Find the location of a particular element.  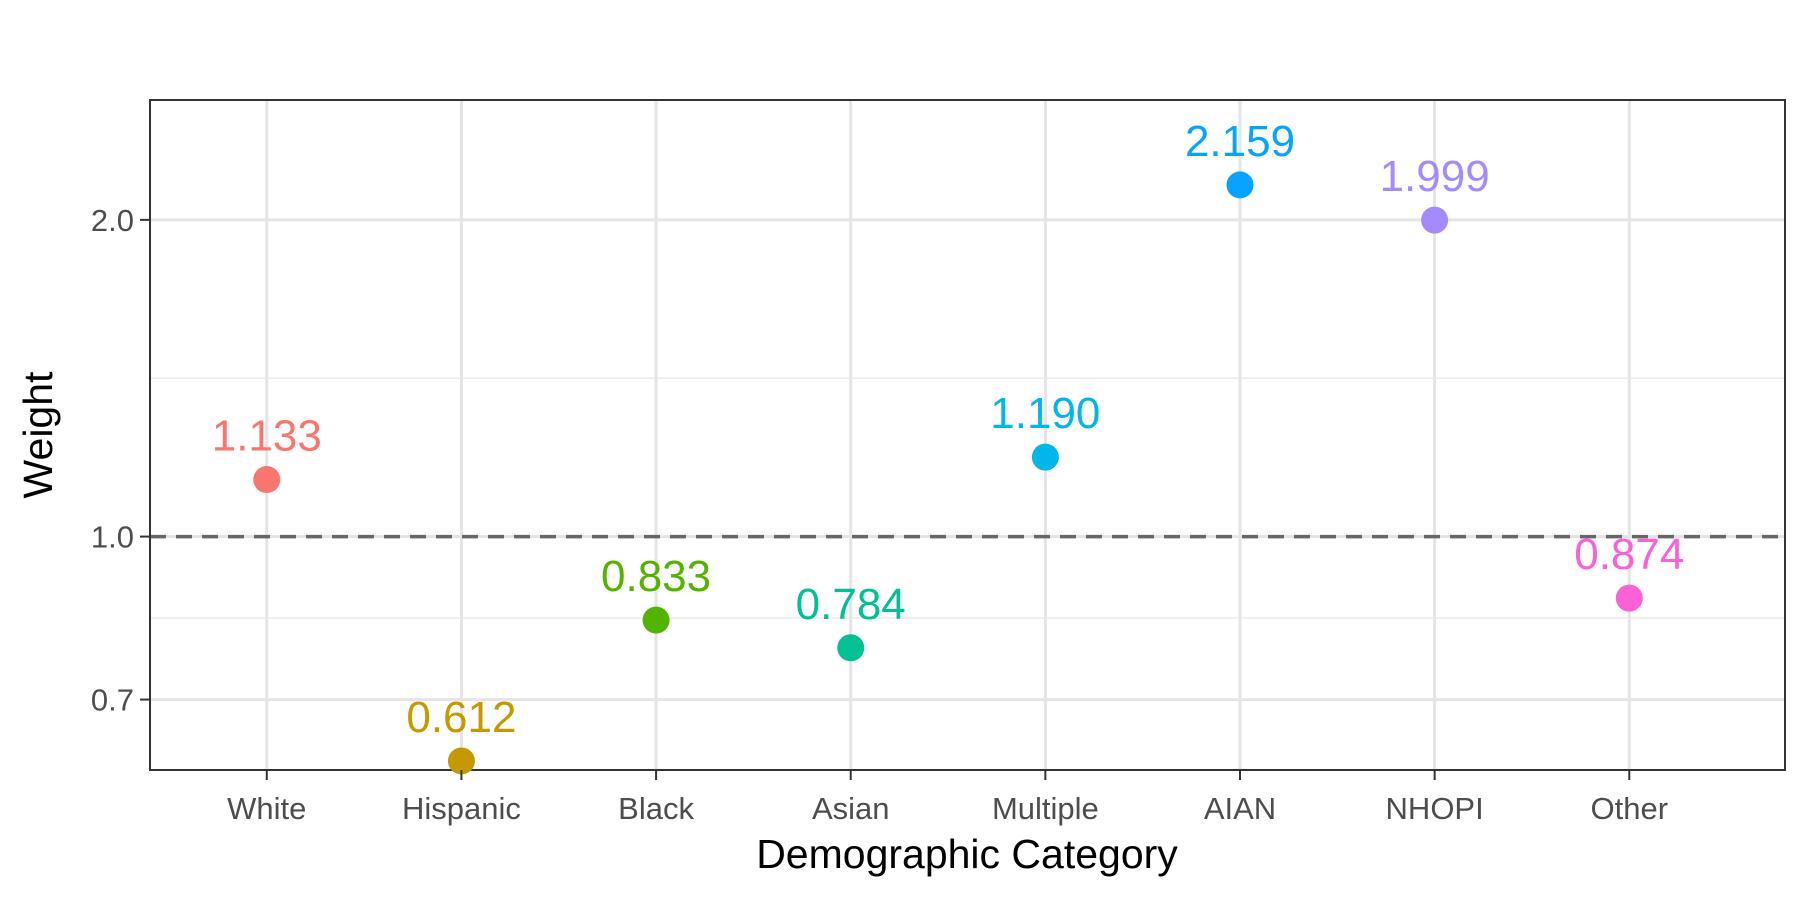

y-axis: 0.7 1.0 2.0 is located at coordinates (120, 460).